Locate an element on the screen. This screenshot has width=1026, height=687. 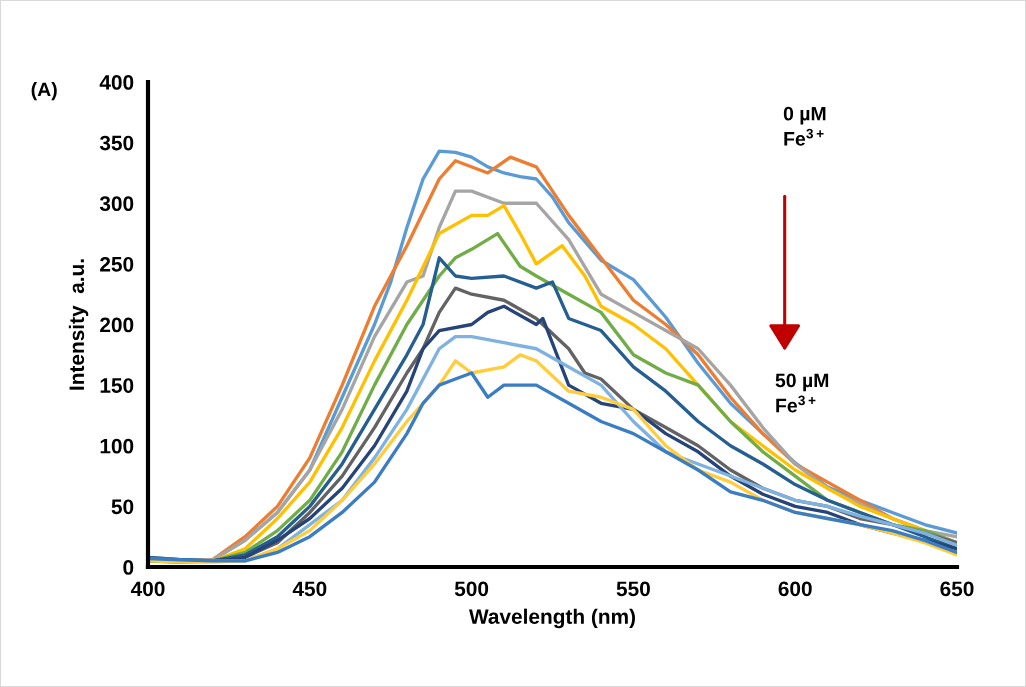
y-axis-title: Intensity a.u. is located at coordinates (78, 324).